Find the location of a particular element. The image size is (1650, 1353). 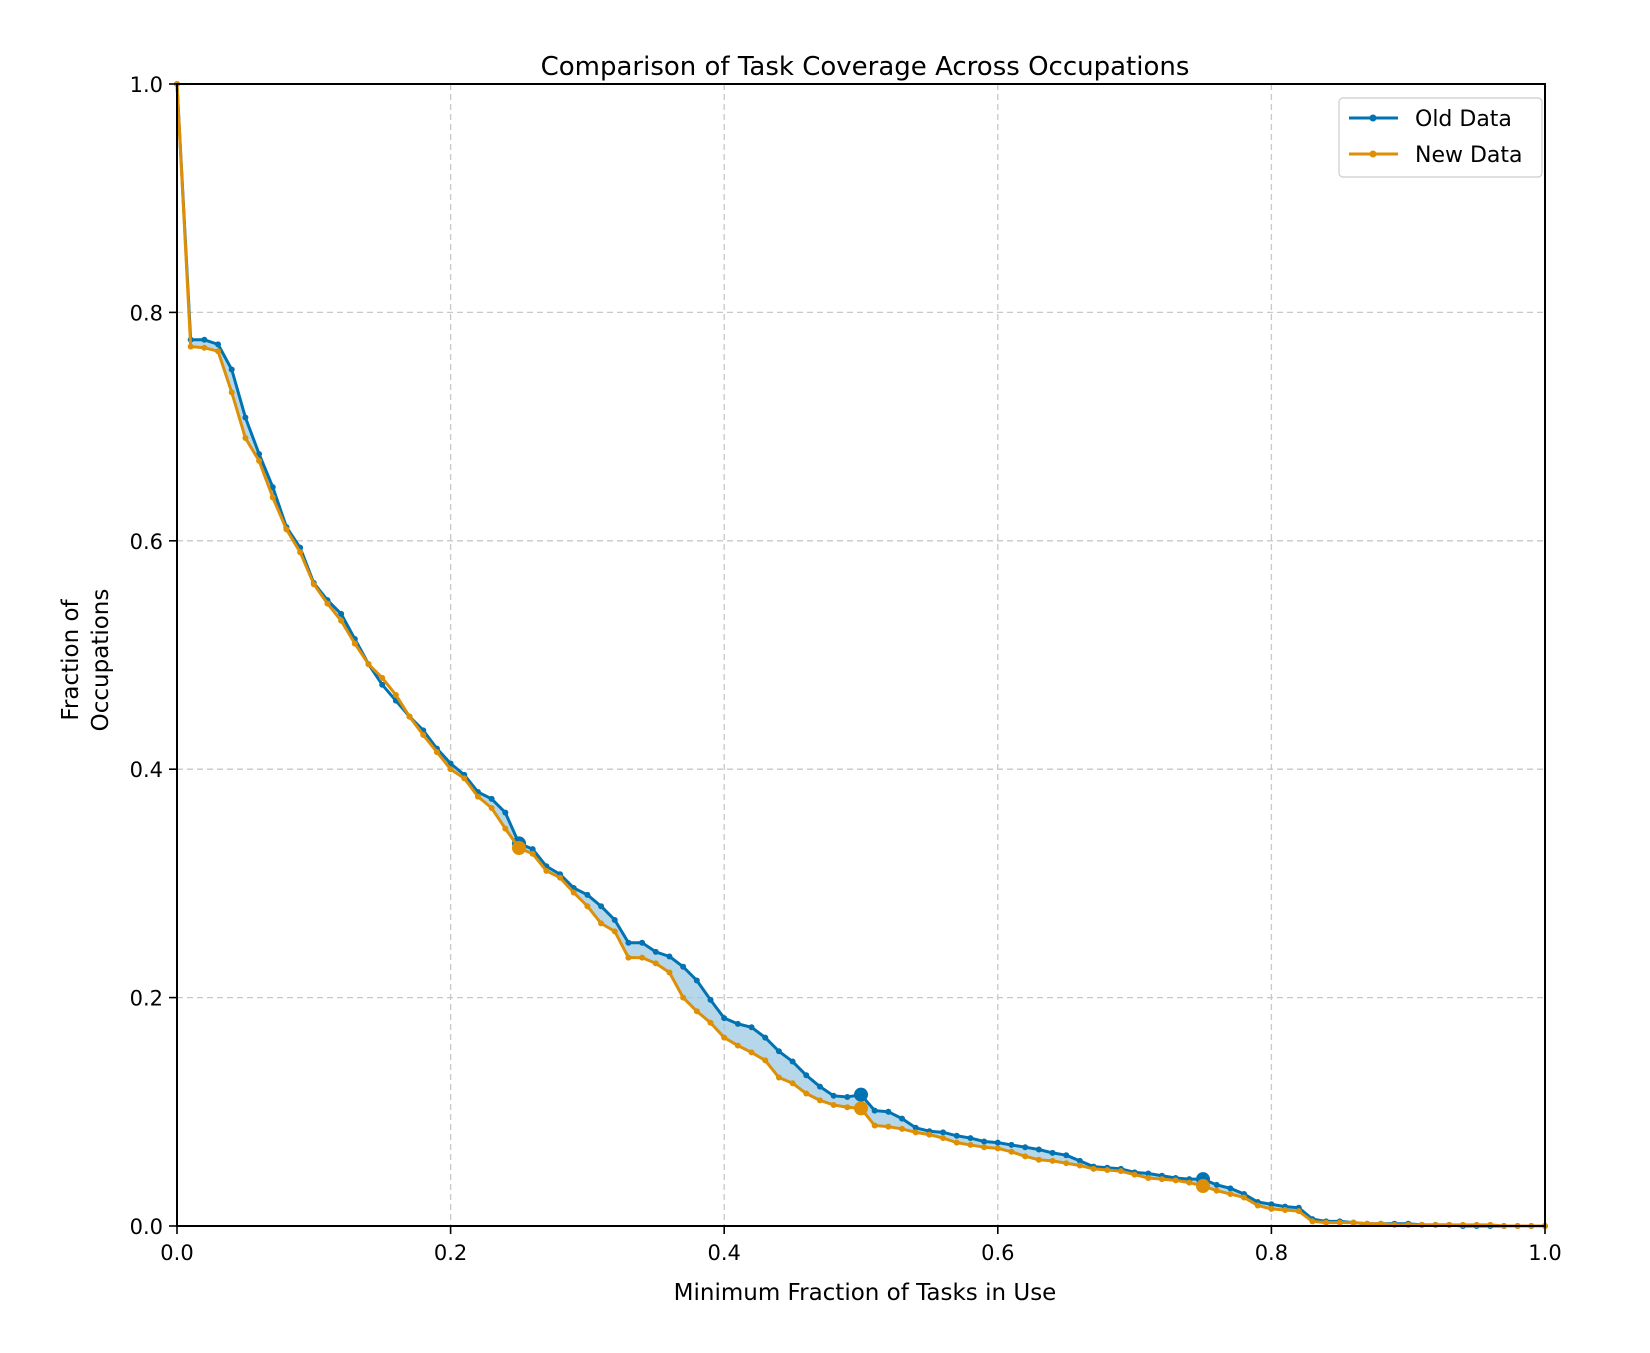

legend: Old Data New Data is located at coordinates (1440, 137).